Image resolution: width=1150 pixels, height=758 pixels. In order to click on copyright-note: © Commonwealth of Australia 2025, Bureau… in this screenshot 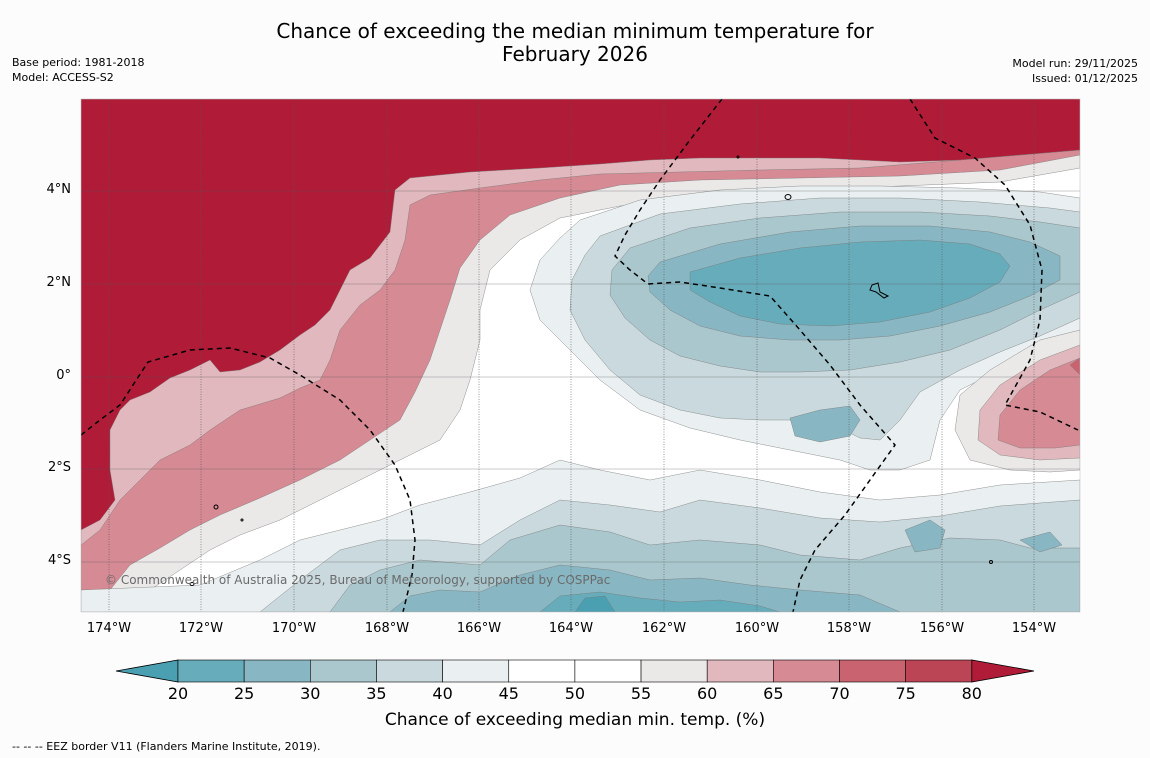, I will do `click(358, 580)`.